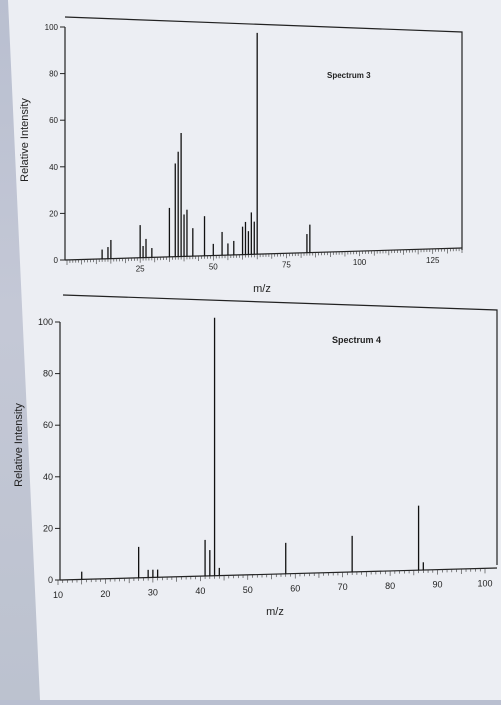 Image resolution: width=501 pixels, height=705 pixels. What do you see at coordinates (433, 260) in the screenshot?
I see `x-tick-label: 125` at bounding box center [433, 260].